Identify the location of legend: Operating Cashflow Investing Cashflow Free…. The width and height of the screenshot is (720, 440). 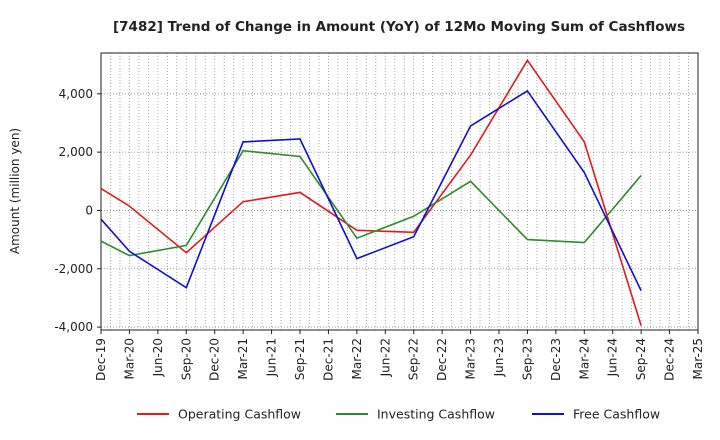
(398, 414).